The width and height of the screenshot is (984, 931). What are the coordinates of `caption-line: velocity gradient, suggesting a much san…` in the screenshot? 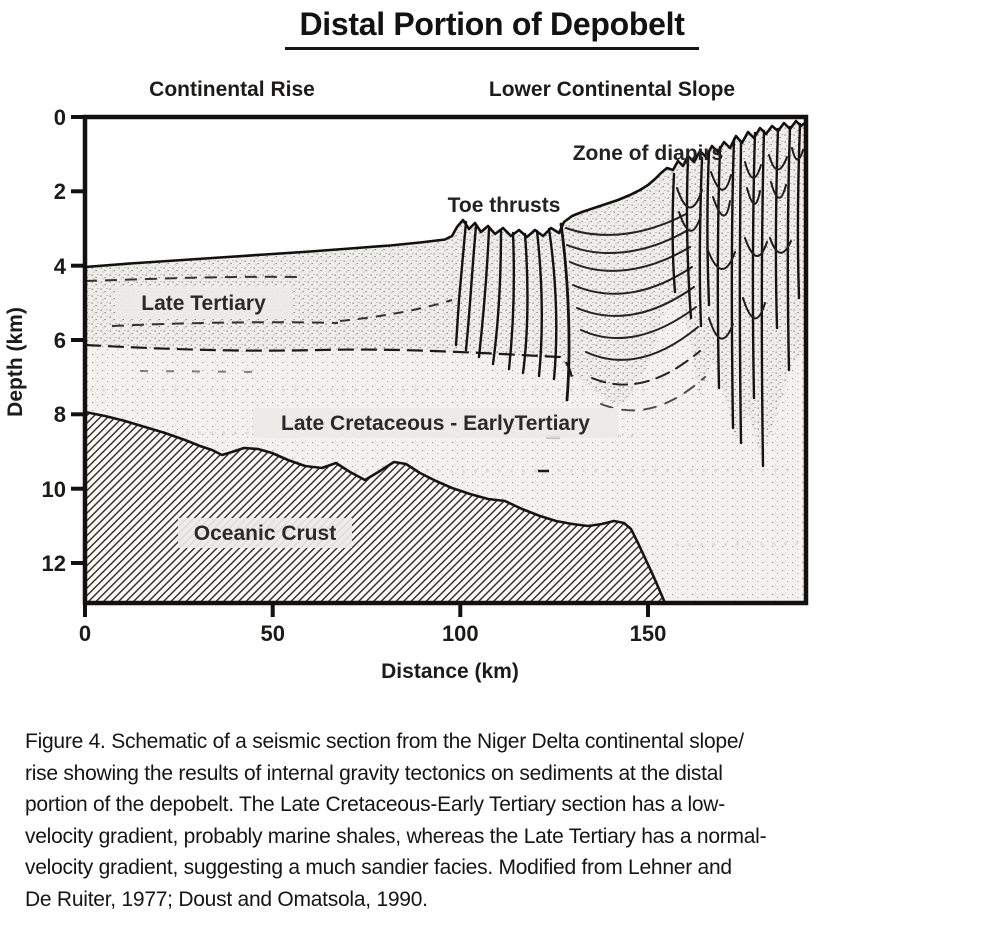 It's located at (378, 867).